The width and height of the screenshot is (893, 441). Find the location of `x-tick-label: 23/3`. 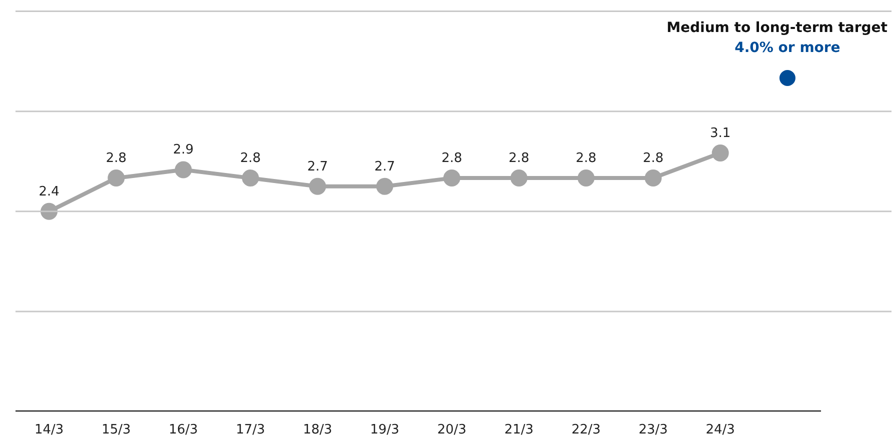

x-tick-label: 23/3 is located at coordinates (653, 430).